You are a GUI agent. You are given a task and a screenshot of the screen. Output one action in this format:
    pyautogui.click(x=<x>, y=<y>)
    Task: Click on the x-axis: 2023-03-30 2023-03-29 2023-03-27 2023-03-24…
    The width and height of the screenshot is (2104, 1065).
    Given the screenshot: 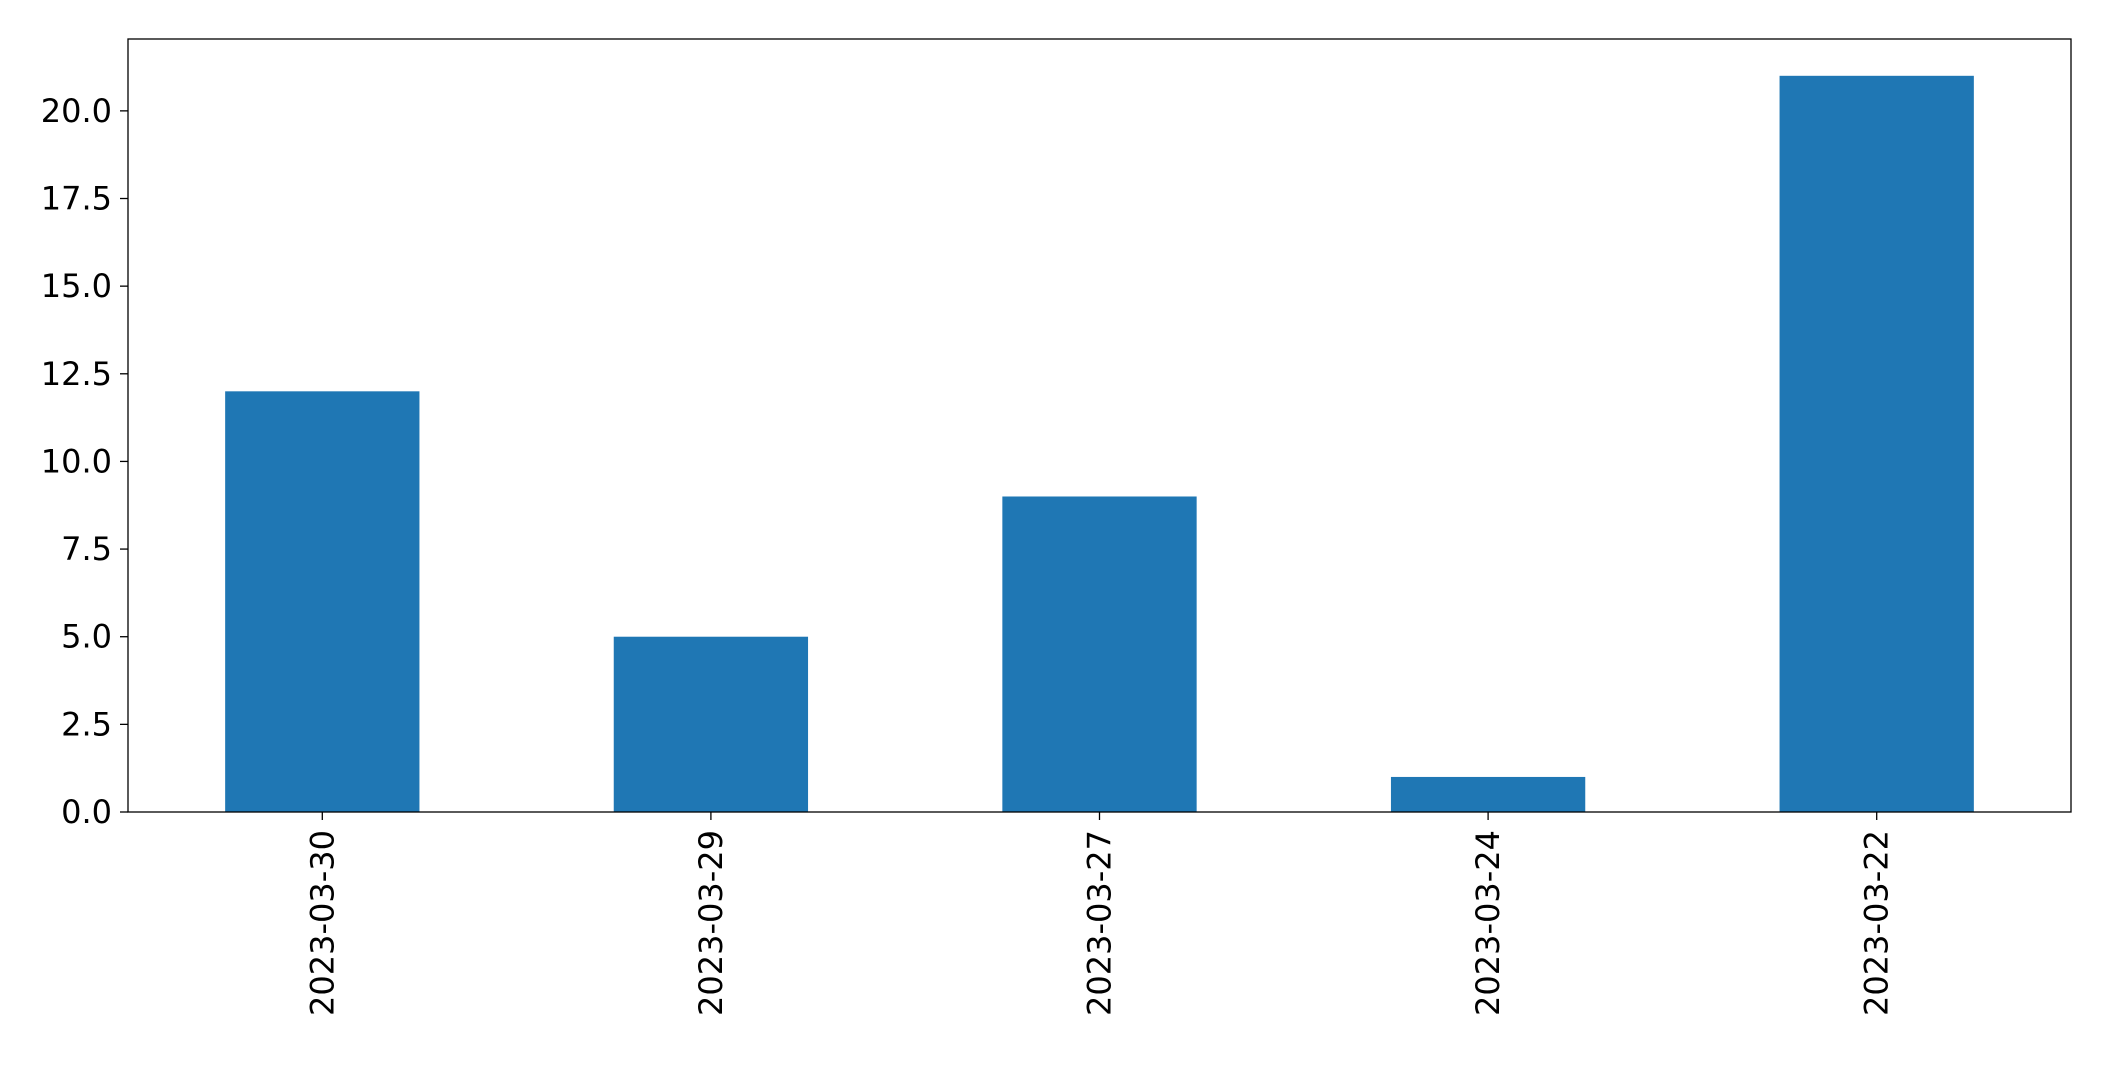 What is the action you would take?
    pyautogui.click(x=1099, y=914)
    